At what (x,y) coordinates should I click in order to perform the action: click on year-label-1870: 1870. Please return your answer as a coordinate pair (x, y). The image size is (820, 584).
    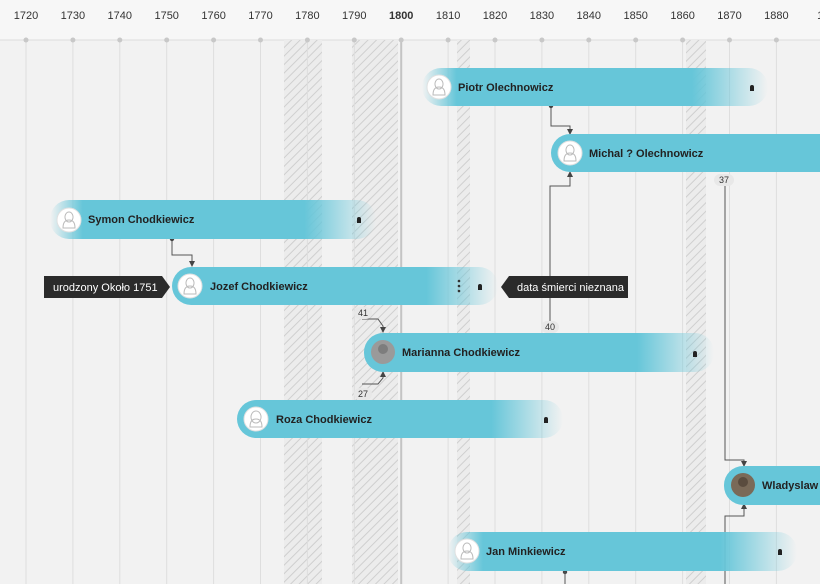
    Looking at the image, I should click on (729, 16).